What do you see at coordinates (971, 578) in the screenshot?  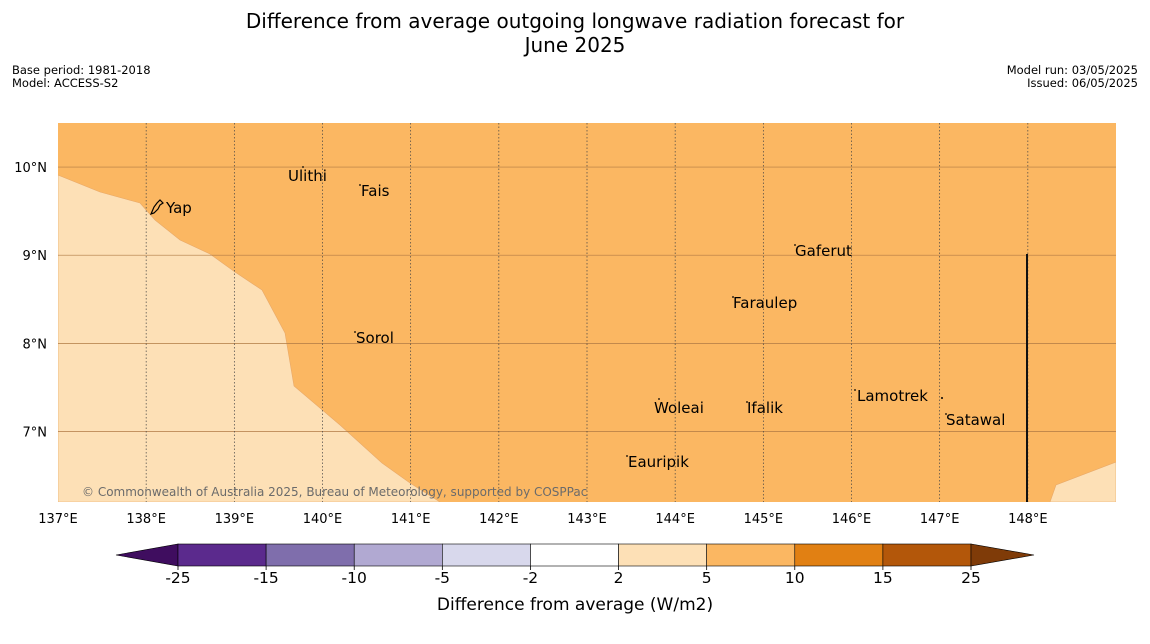 I see `colorbar-tick-label: 25` at bounding box center [971, 578].